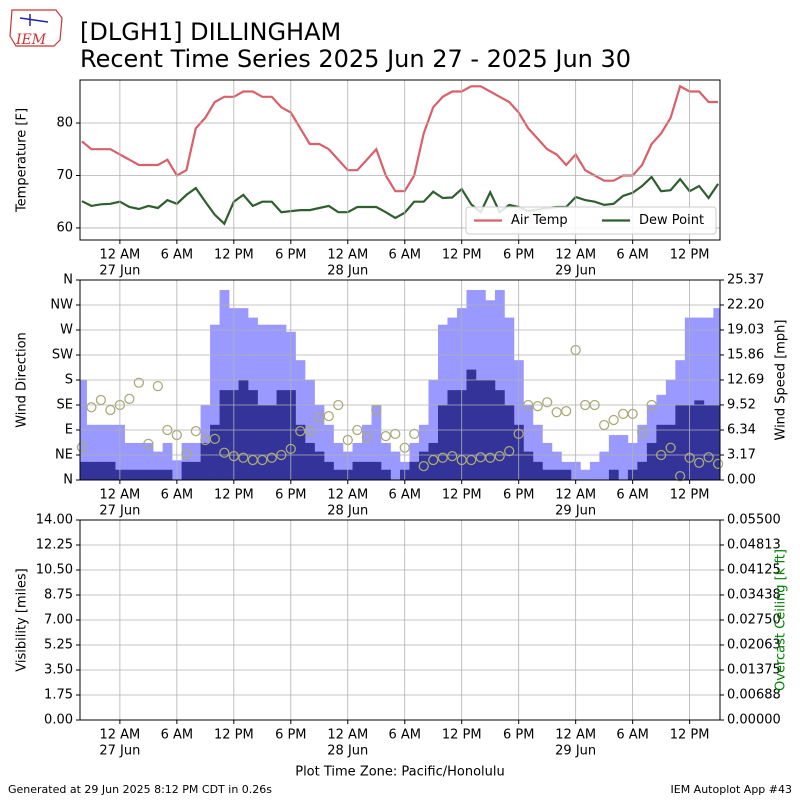 Image resolution: width=800 pixels, height=800 pixels. What do you see at coordinates (400, 155) in the screenshot?
I see `plot-area` at bounding box center [400, 155].